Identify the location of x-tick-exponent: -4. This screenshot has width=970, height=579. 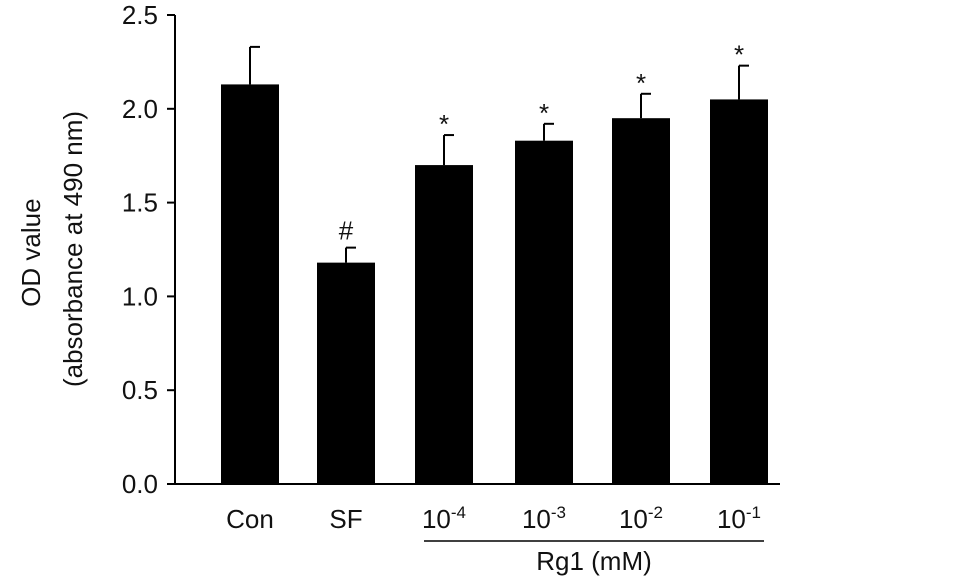
(458, 512).